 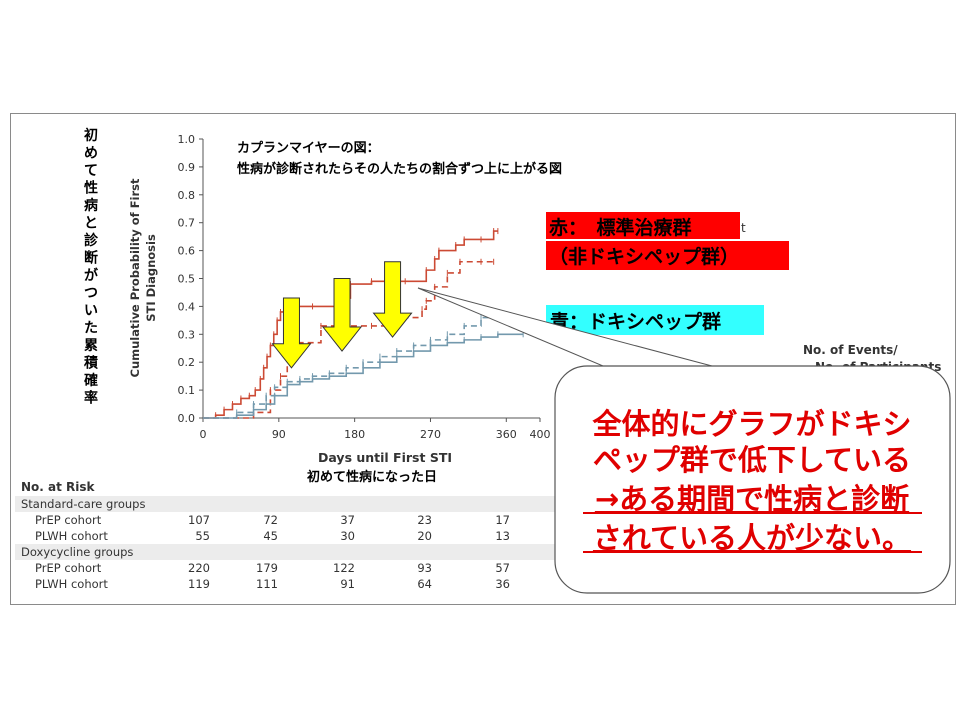 What do you see at coordinates (187, 139) in the screenshot?
I see `y-tick-label: 1.0` at bounding box center [187, 139].